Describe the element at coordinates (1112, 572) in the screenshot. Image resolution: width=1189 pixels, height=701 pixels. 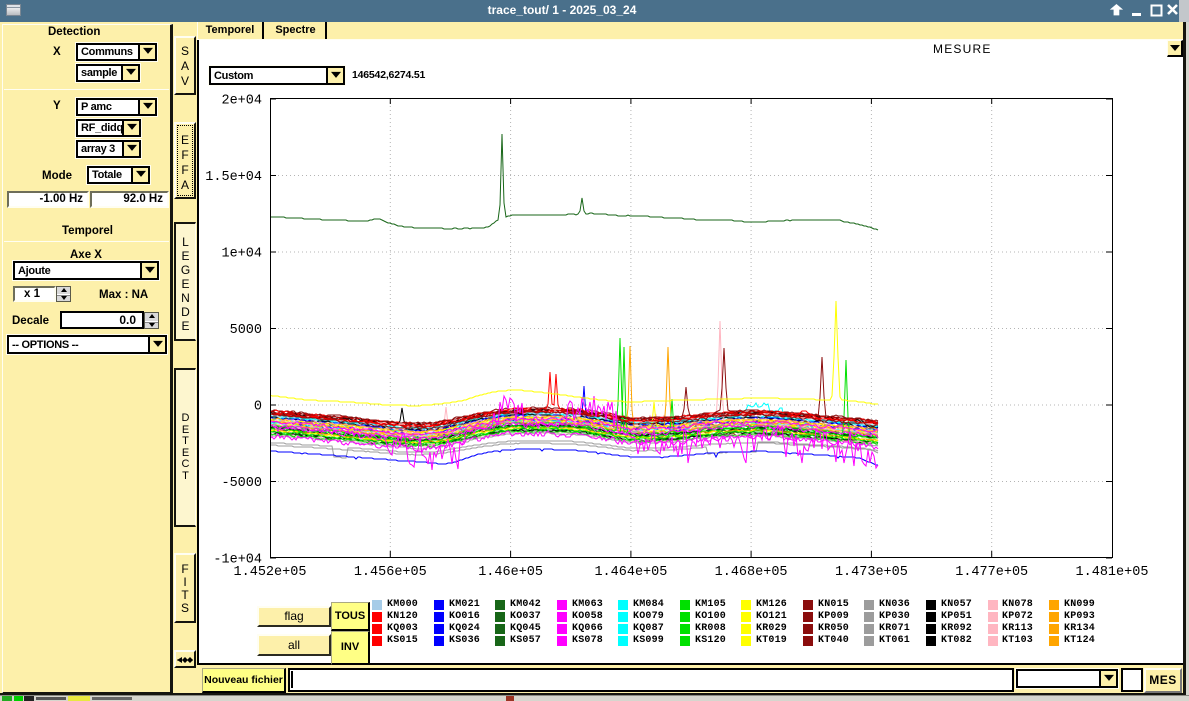
I see `svg-text: 1.481e+05` at that location.